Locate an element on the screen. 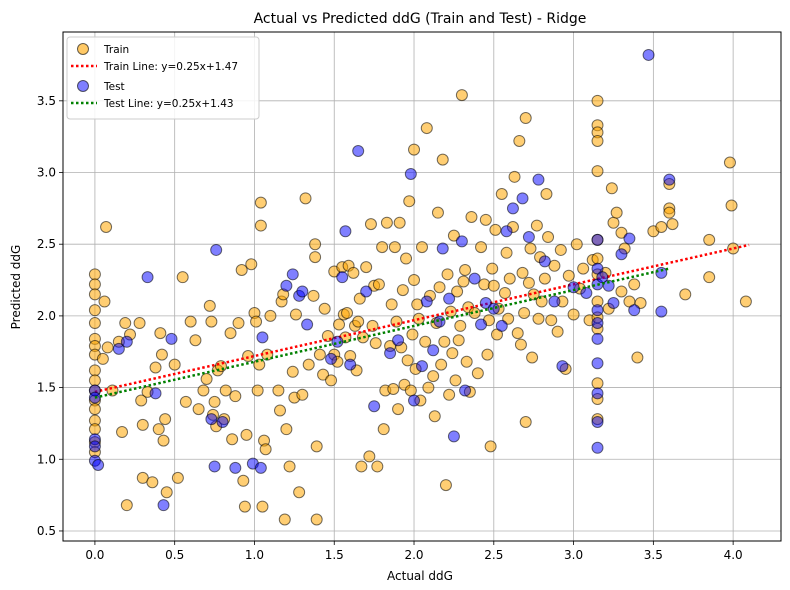  legend-label-test-line: Test Line: y=0.25x+1.43 is located at coordinates (168, 104).